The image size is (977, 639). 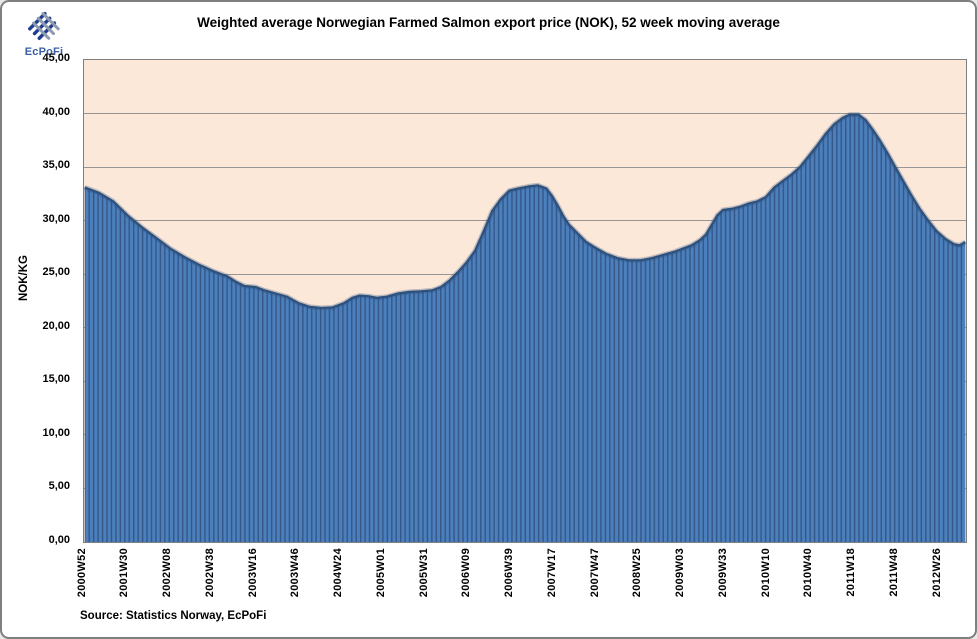 What do you see at coordinates (893, 572) in the screenshot?
I see `x-tick-label: 2011W48` at bounding box center [893, 572].